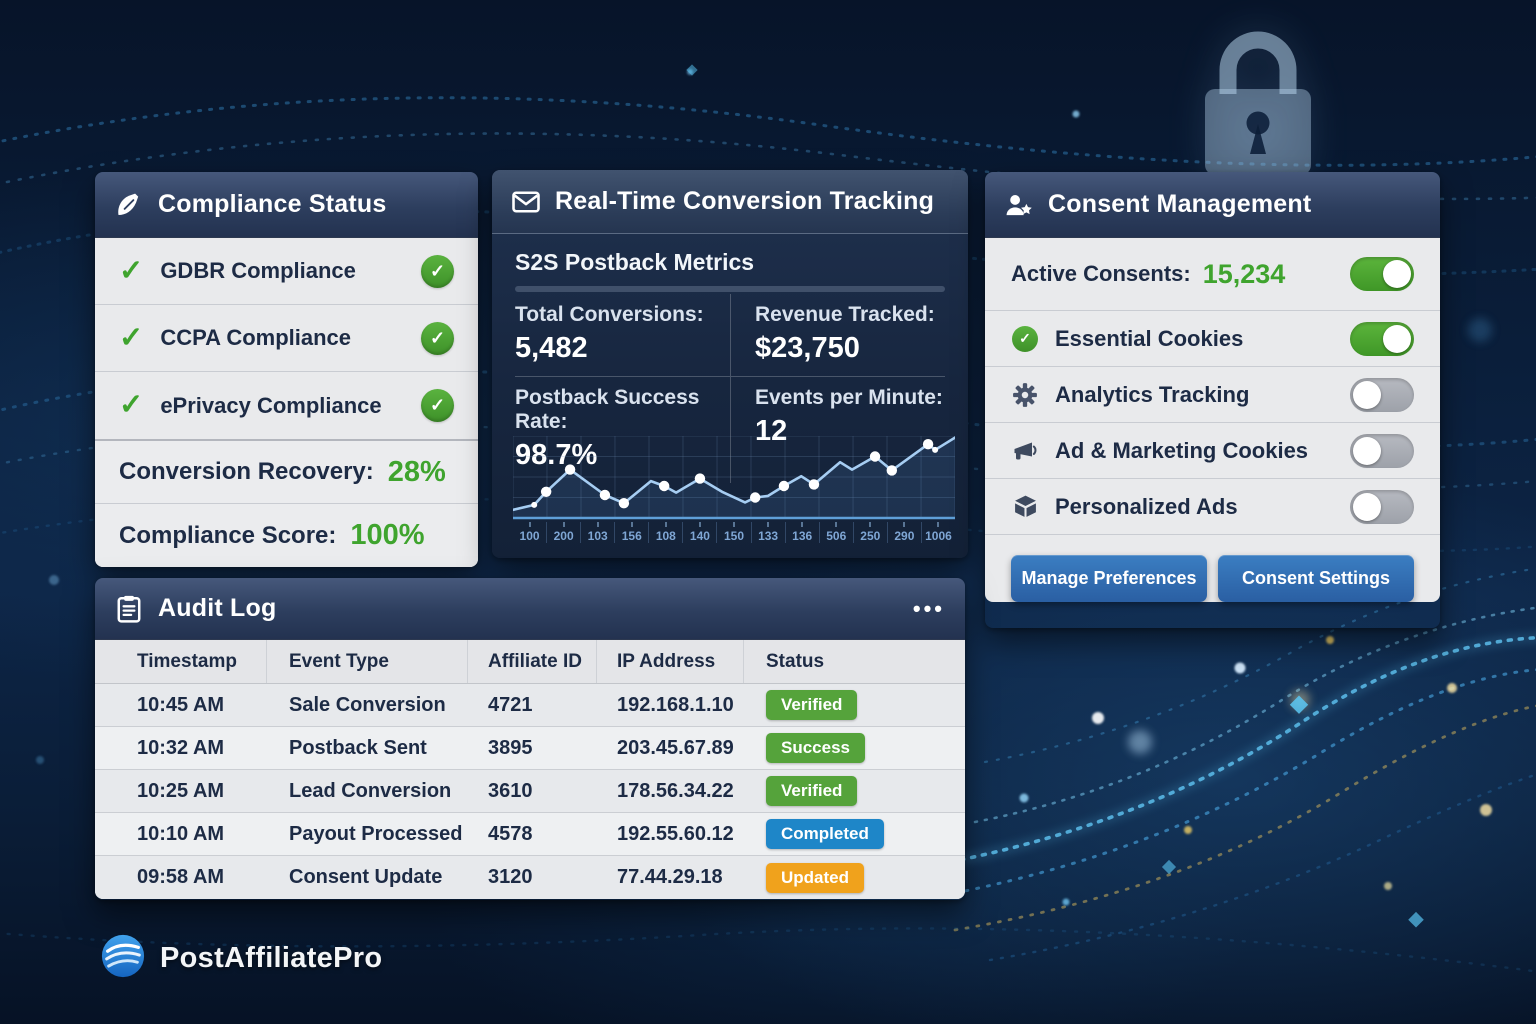  Describe the element at coordinates (745, 201) in the screenshot. I see `realtime-card-title: Real-Time Conversion Tracking` at that location.